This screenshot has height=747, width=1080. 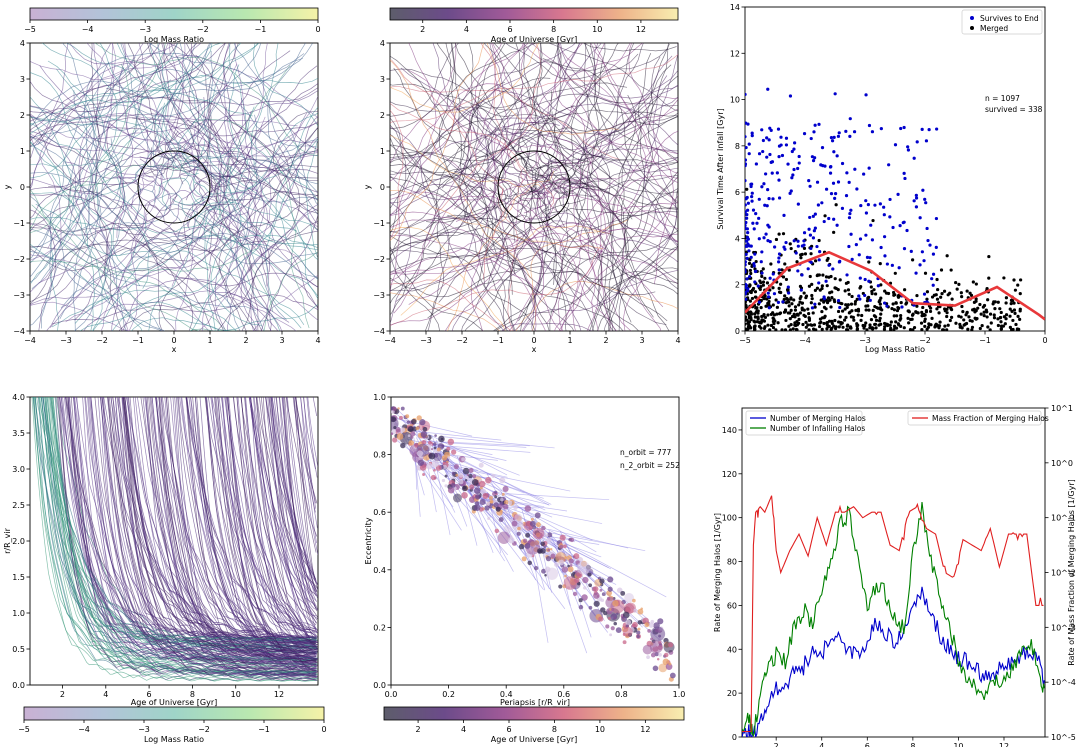 I want to click on y-tick-label: 4, so click(x=22, y=43).